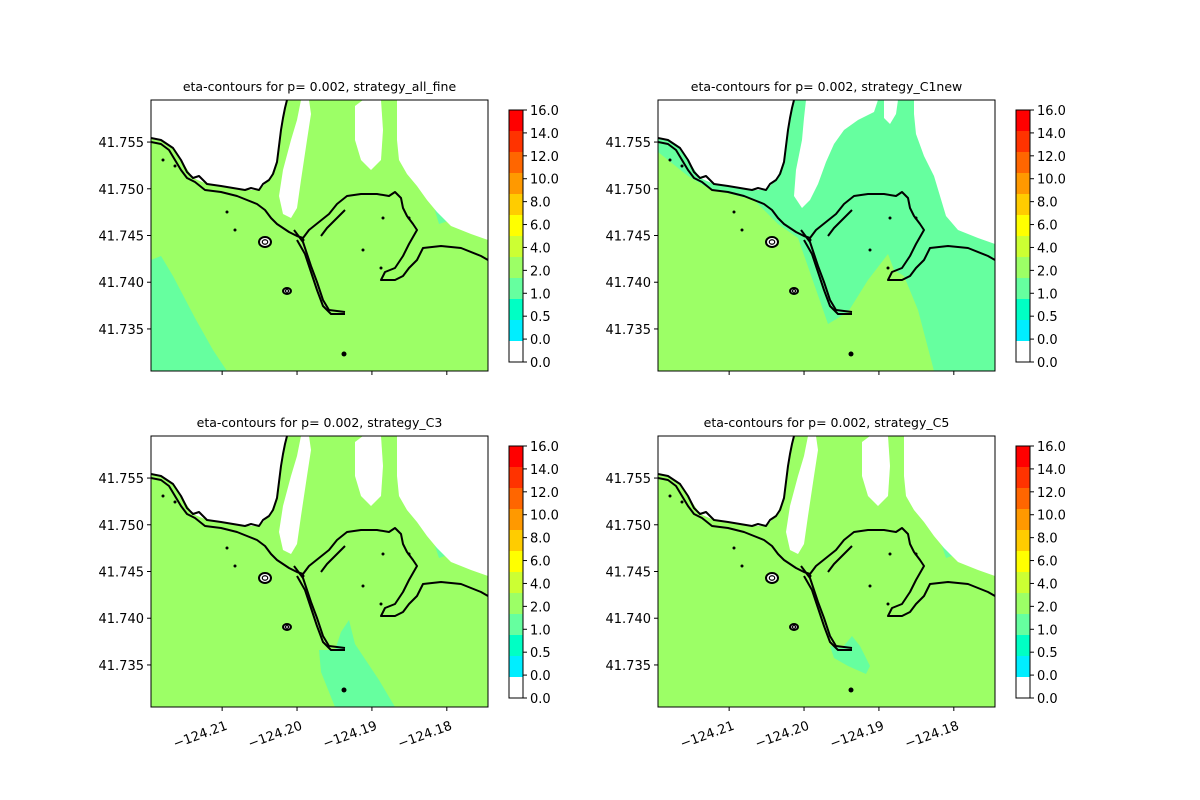  What do you see at coordinates (319, 547) in the screenshot?
I see `shoreline-harbor` at bounding box center [319, 547].